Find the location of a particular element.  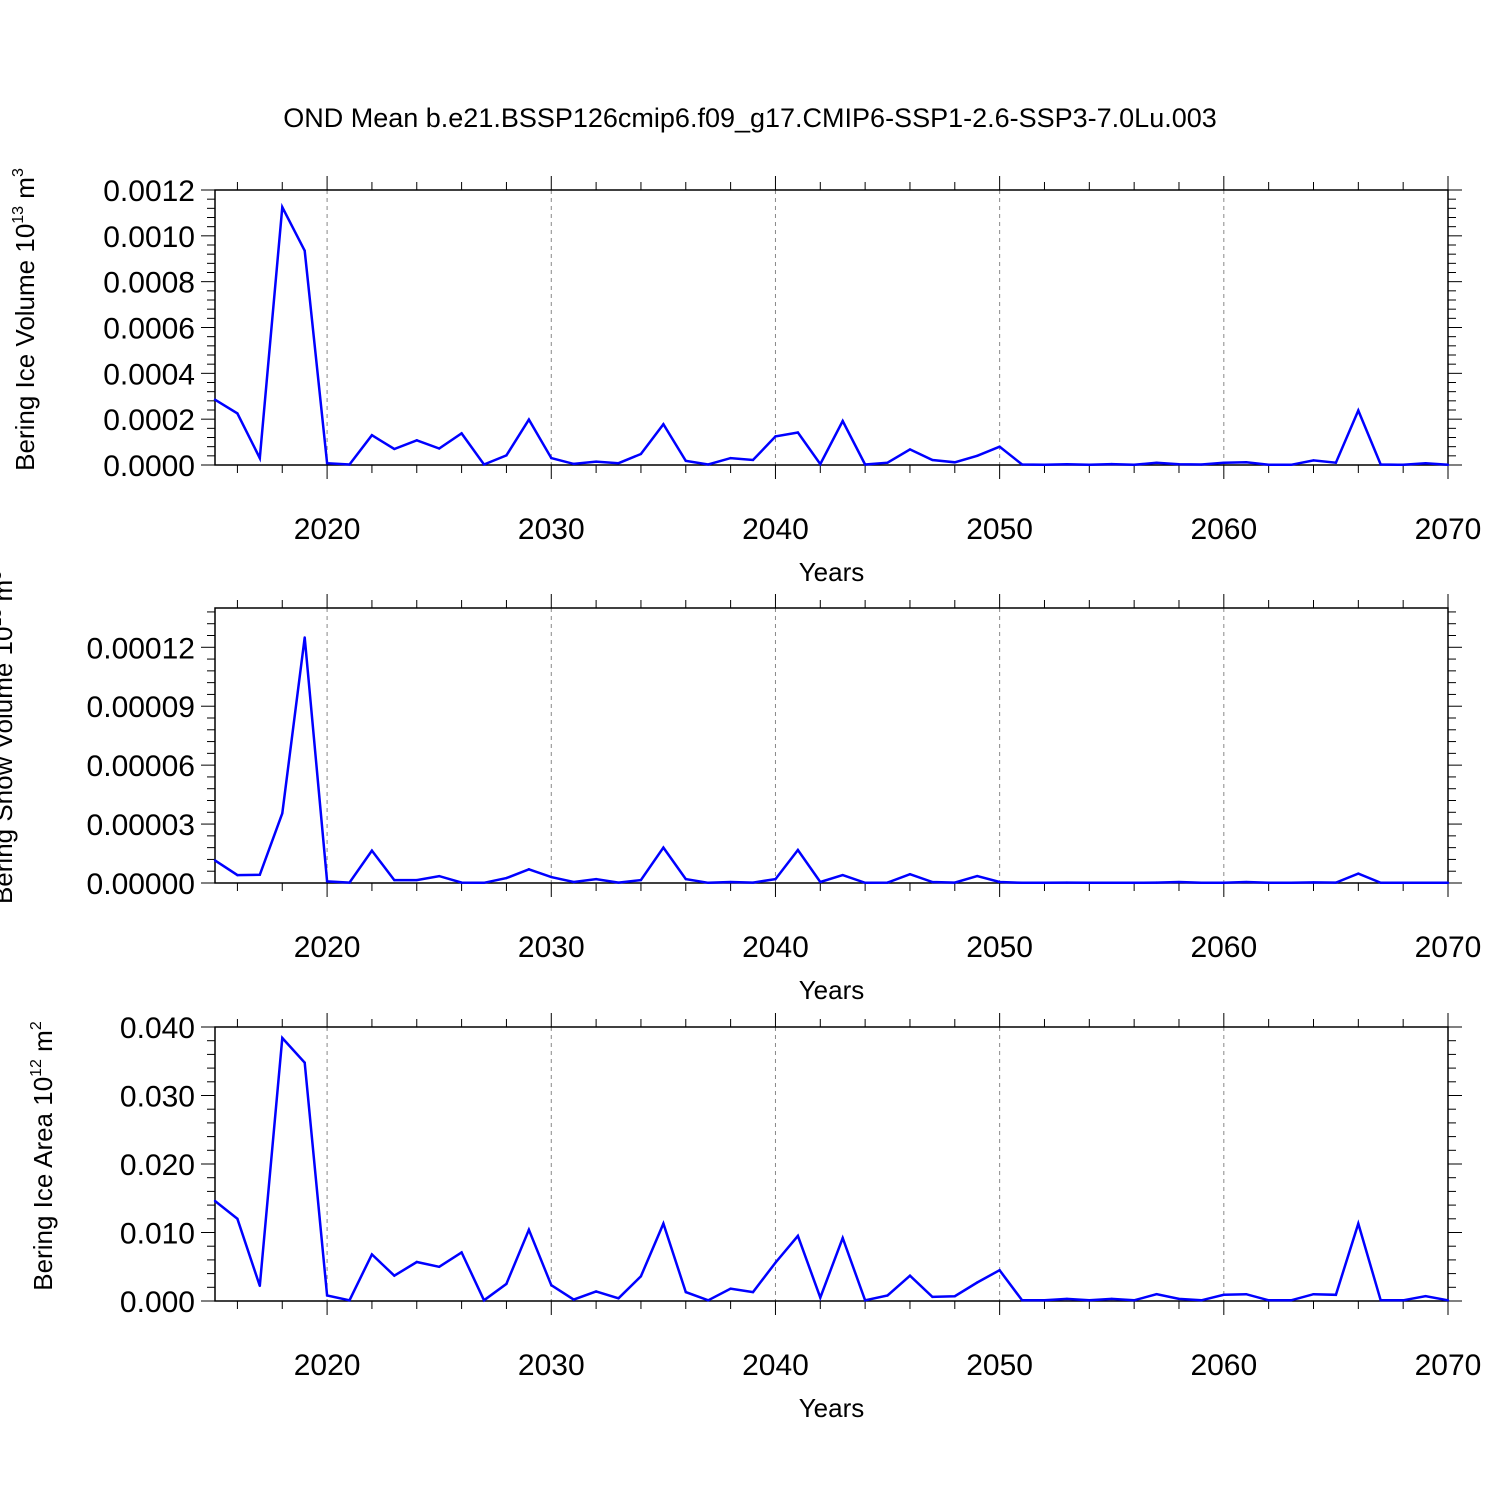

y-axis-label: Bering Snow Volume 1013 m3 is located at coordinates (9, 737).